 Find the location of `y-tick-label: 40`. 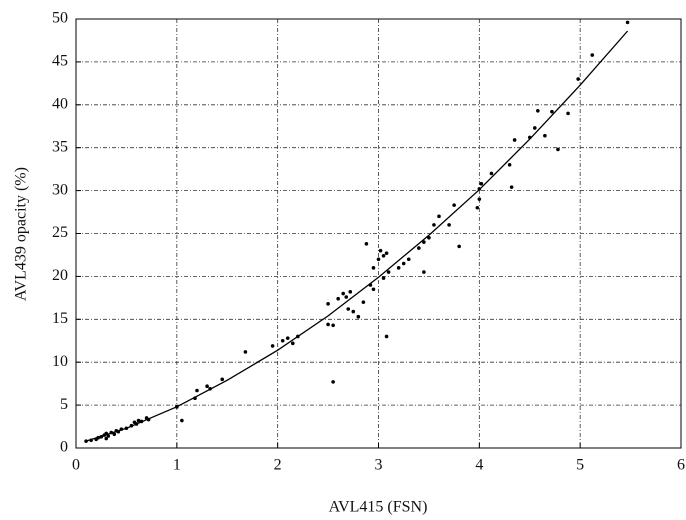

y-tick-label: 40 is located at coordinates (60, 103).